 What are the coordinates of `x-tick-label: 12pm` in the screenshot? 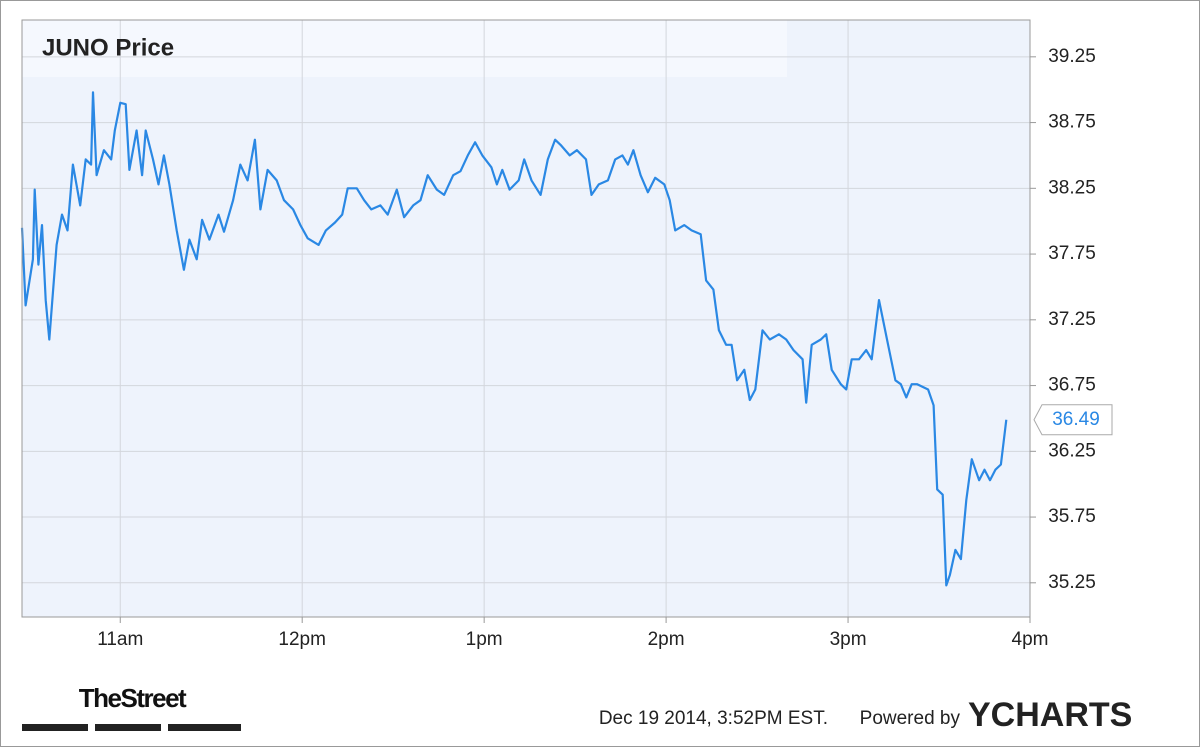 It's located at (302, 639).